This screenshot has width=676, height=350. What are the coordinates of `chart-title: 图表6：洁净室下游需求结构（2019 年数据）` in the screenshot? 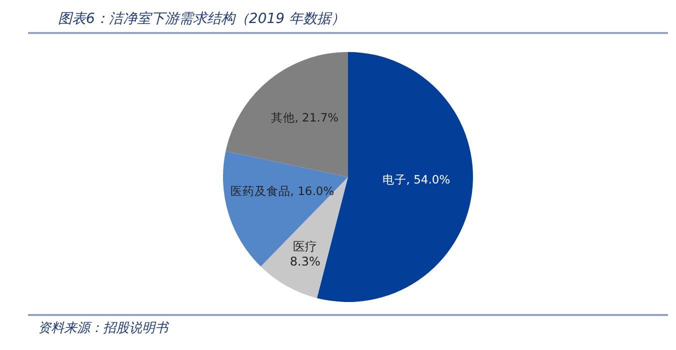 It's located at (348, 21).